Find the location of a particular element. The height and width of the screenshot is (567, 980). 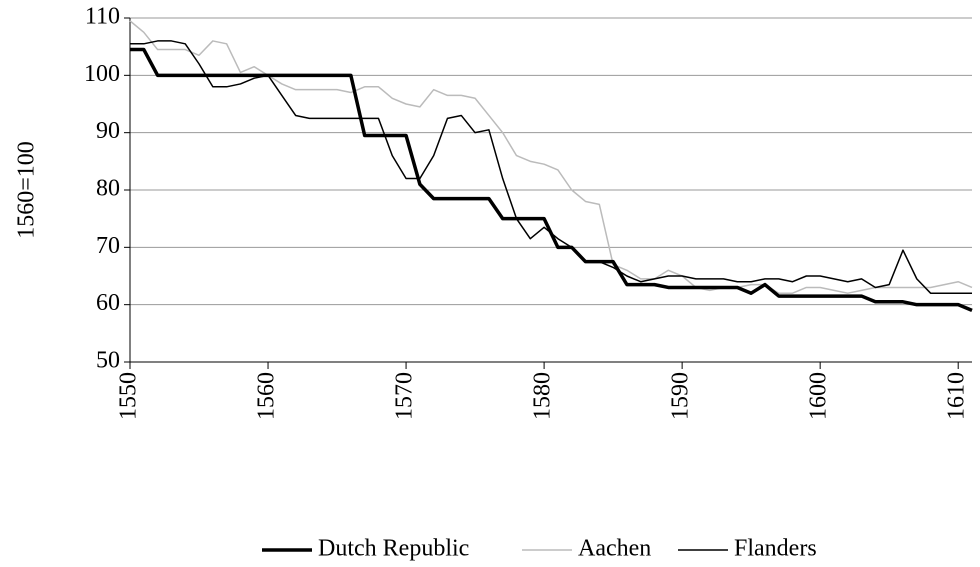

legend-label: Aachen is located at coordinates (614, 549).